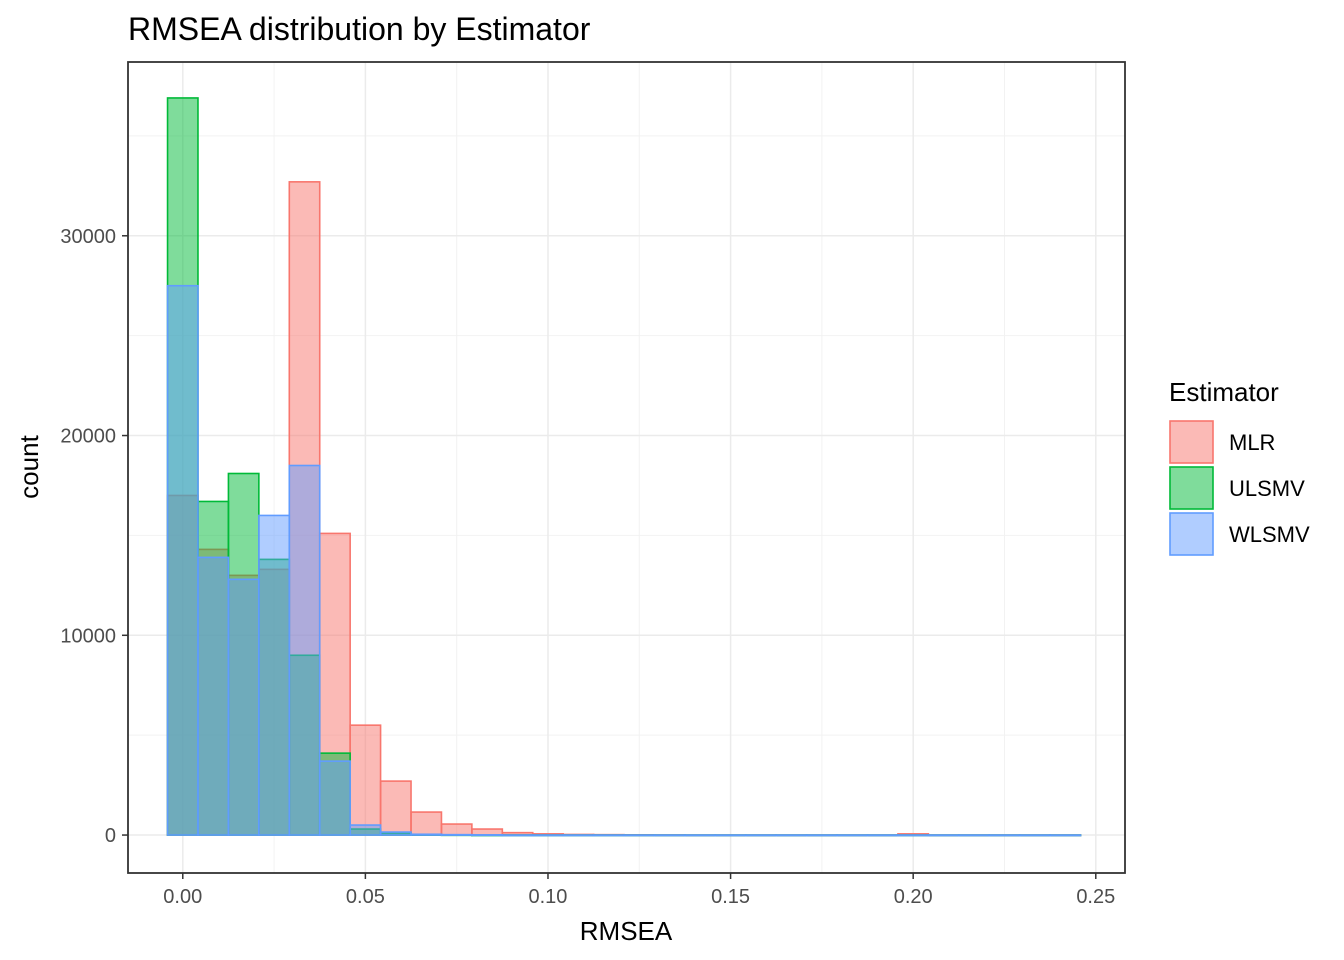  What do you see at coordinates (88, 636) in the screenshot?
I see `y-tick-label: 10000` at bounding box center [88, 636].